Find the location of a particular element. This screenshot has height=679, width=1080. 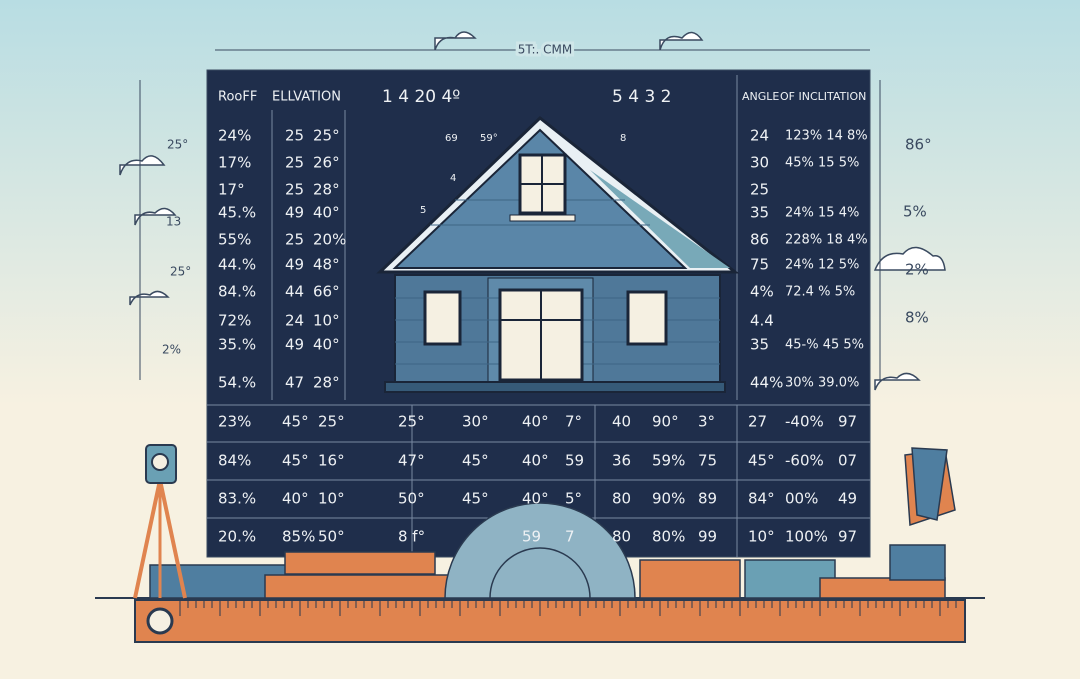

diagram-label: 5 is located at coordinates (423, 210).